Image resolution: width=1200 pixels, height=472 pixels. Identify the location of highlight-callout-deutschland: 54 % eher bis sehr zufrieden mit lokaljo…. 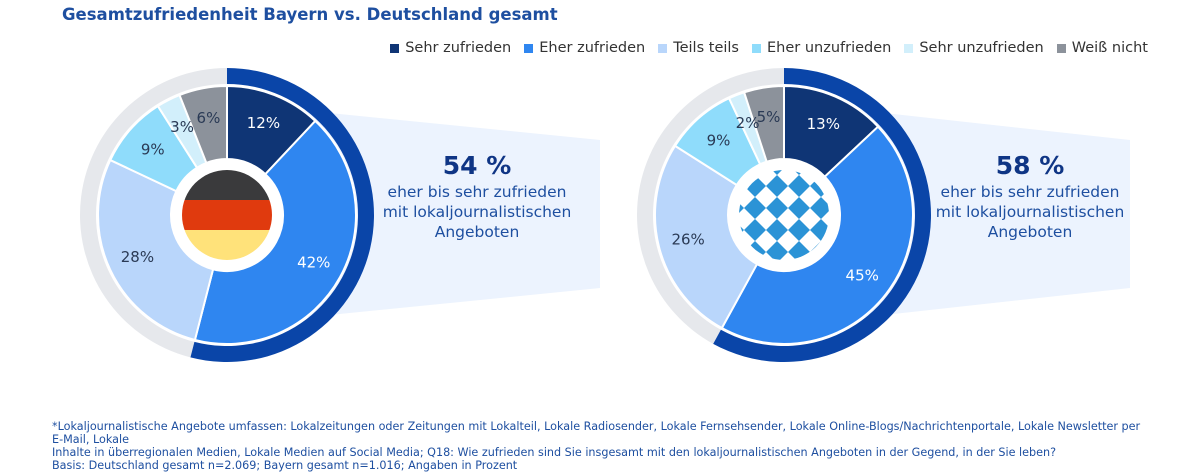
(477, 196).